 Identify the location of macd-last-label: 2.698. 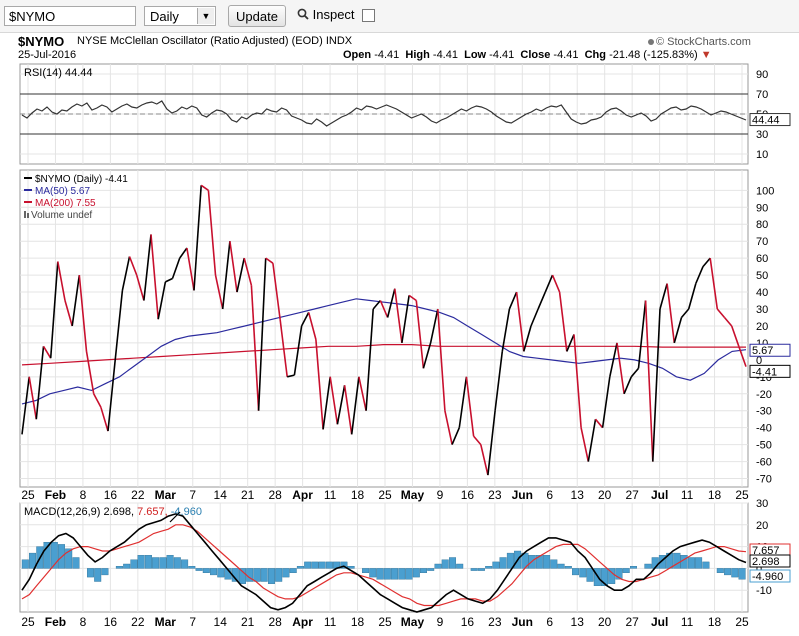
(766, 562).